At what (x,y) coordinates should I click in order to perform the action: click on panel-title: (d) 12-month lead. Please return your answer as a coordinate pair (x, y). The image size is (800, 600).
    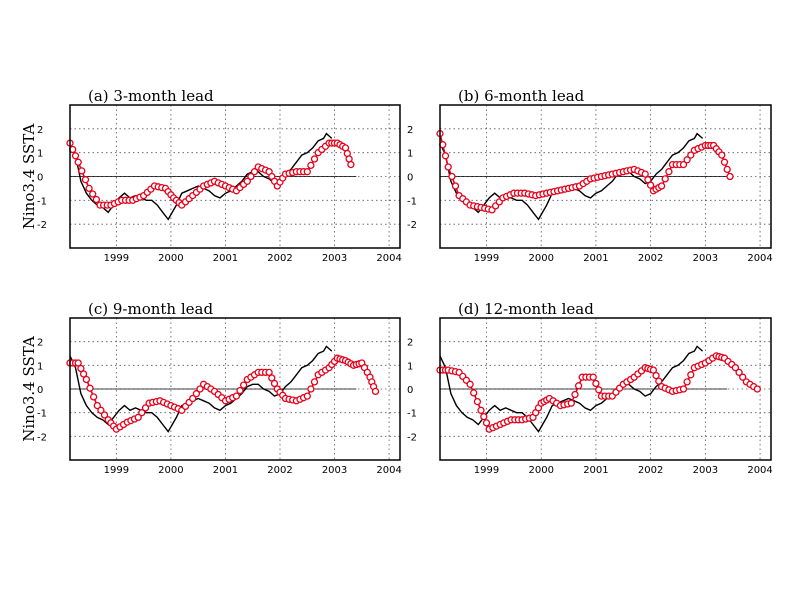
    Looking at the image, I should click on (526, 309).